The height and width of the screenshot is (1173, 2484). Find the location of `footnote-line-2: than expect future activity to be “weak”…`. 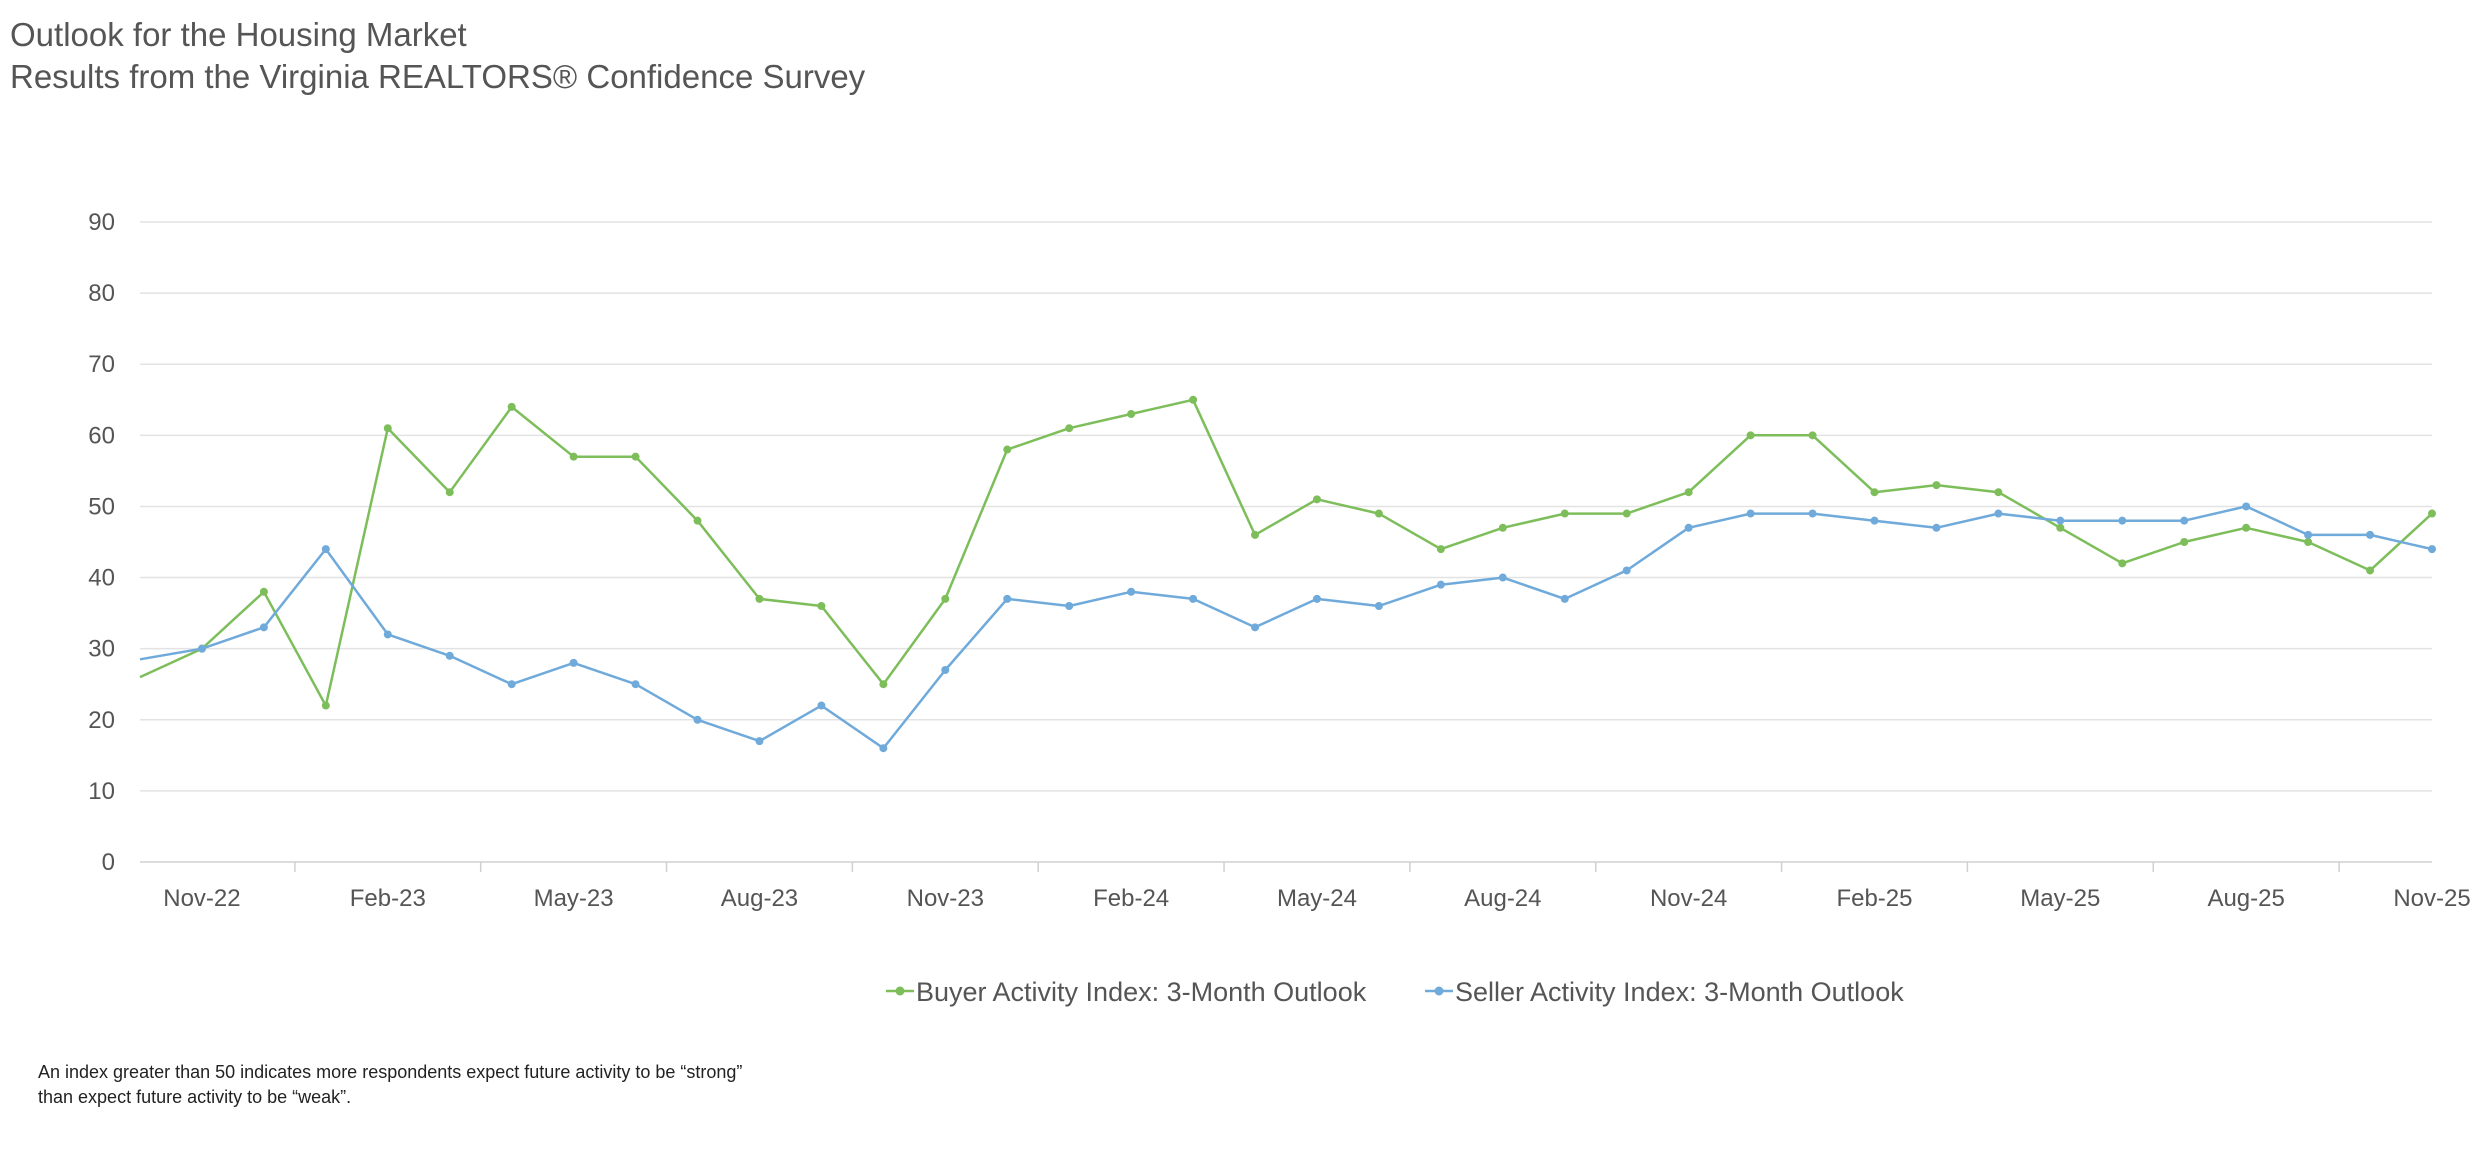

footnote-line-2: than expect future activity to be “weak”… is located at coordinates (195, 1097).